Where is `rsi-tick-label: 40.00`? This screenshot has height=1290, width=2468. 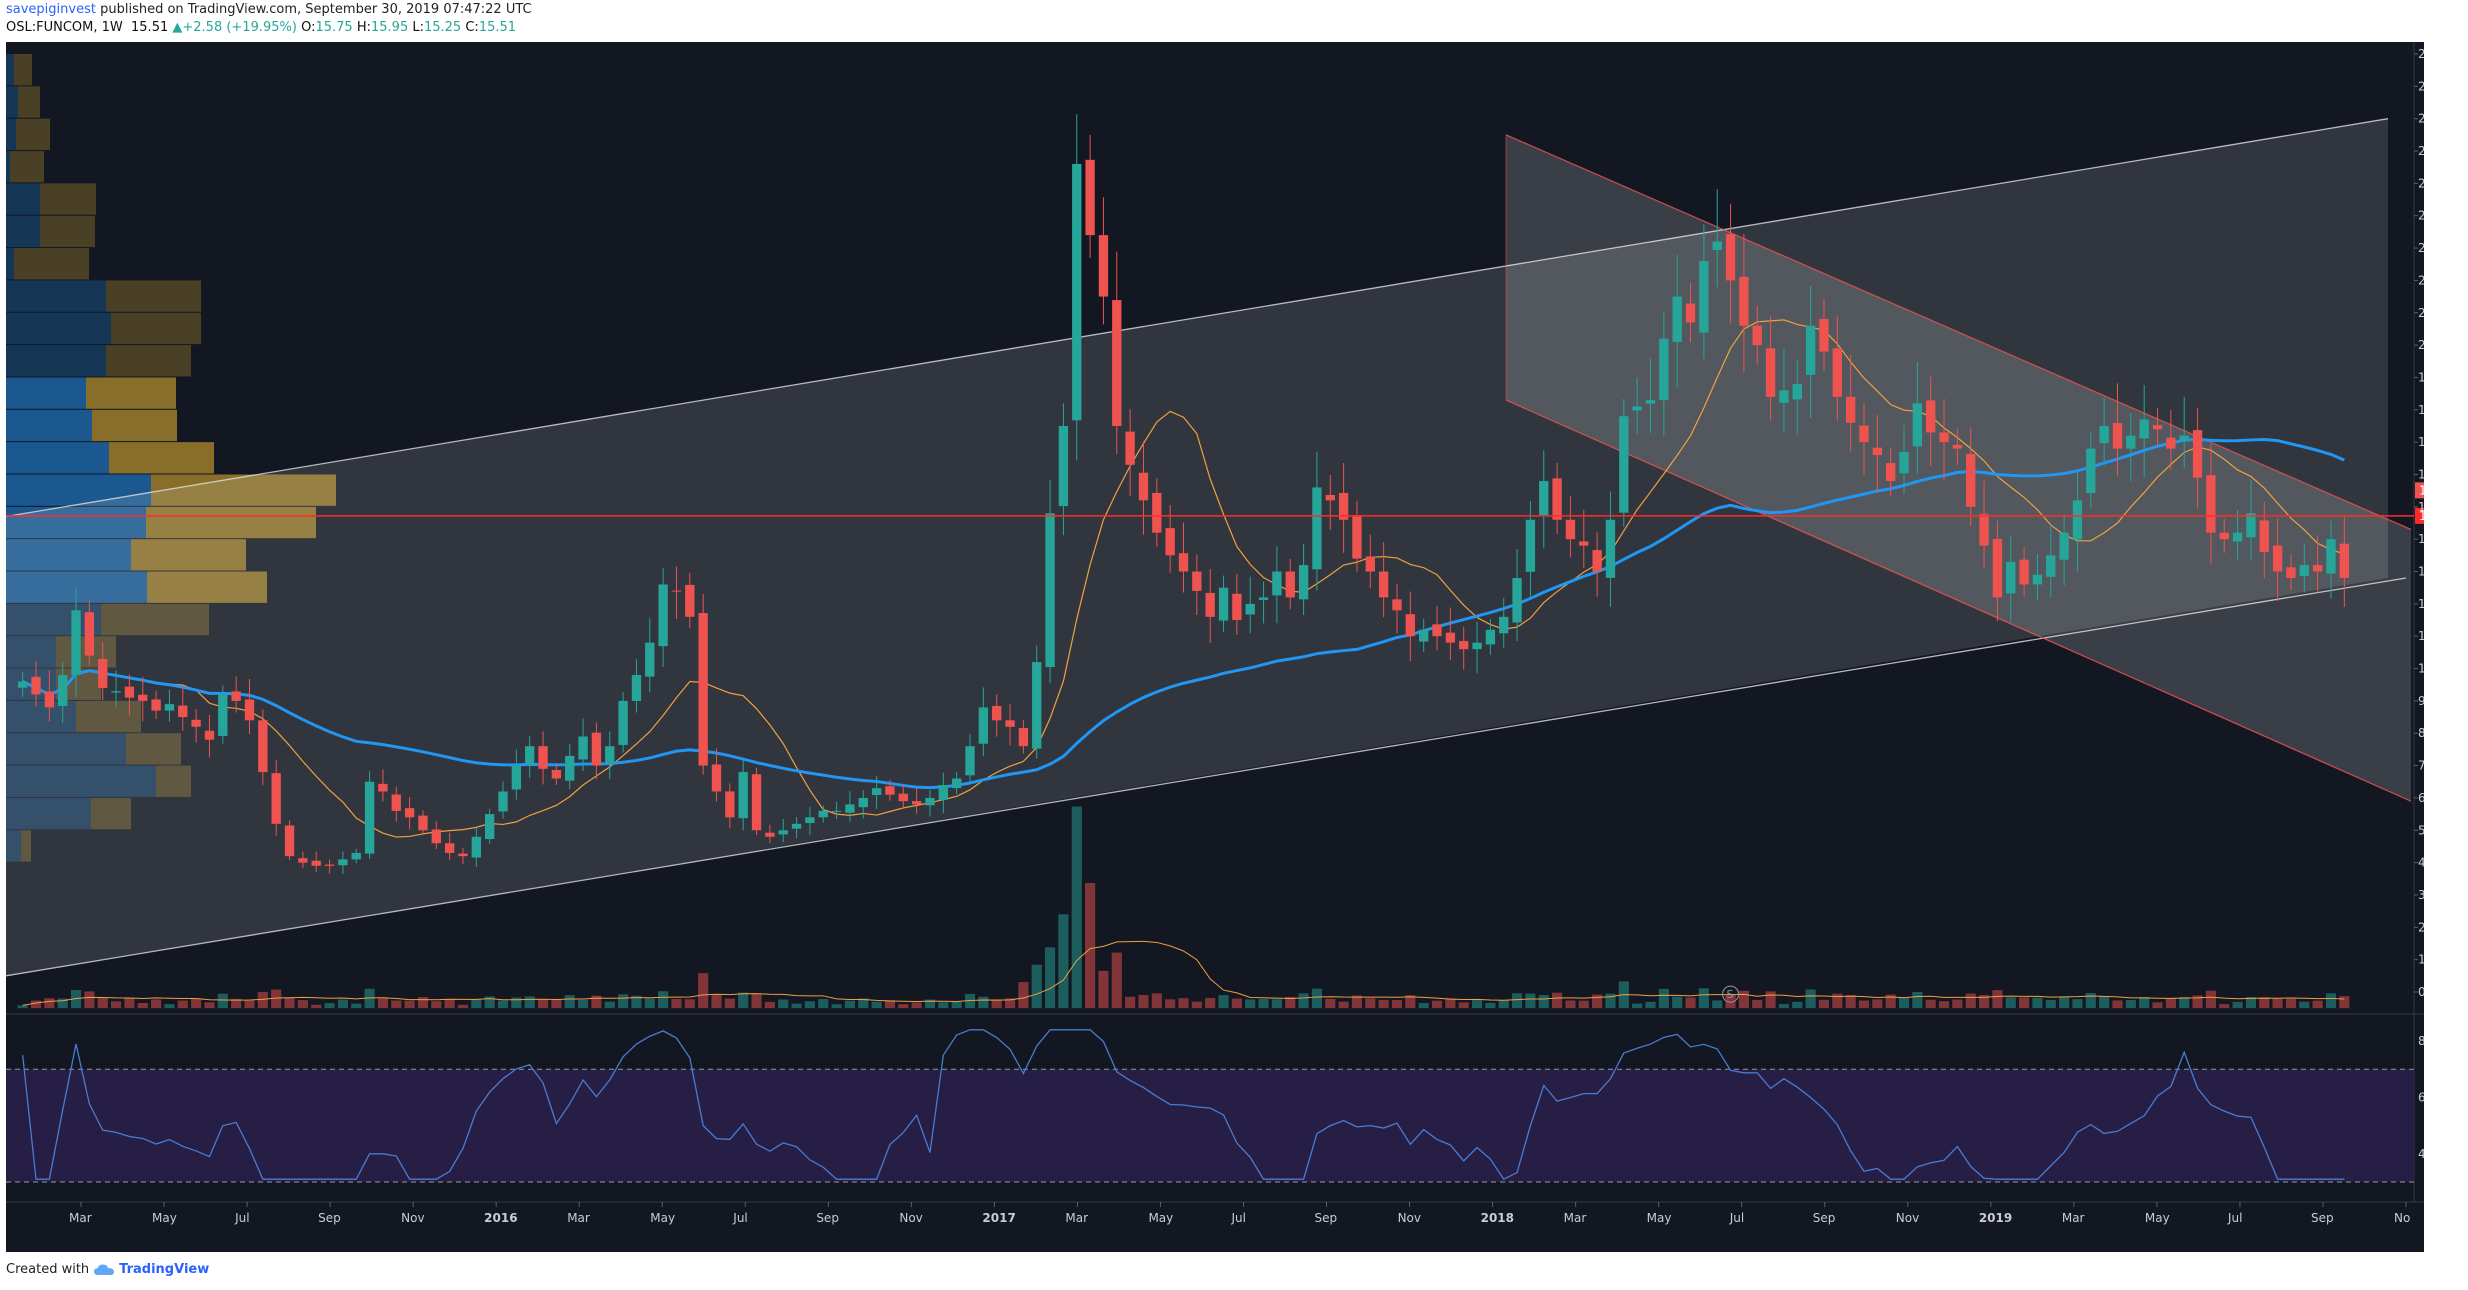
rsi-tick-label: 40.00 is located at coordinates (2421, 1154).